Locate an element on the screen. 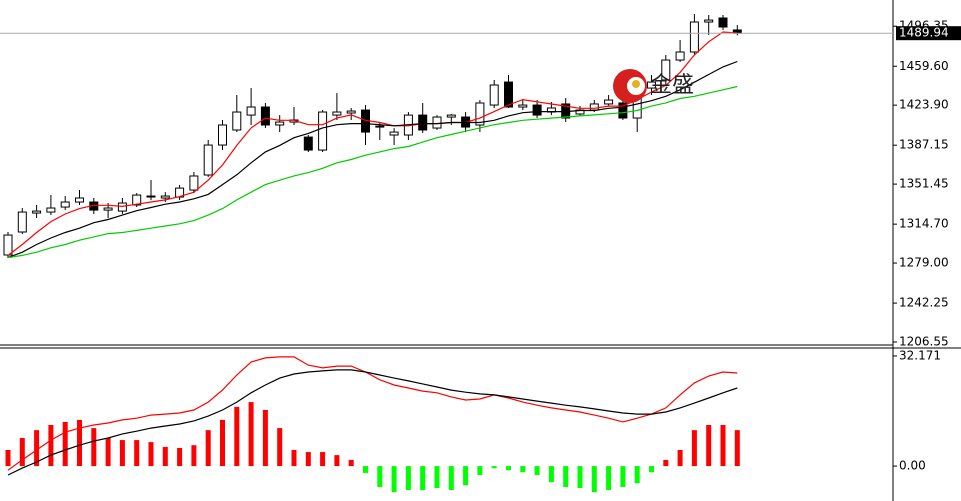 The height and width of the screenshot is (501, 961). watermark-logo-dot is located at coordinates (636, 84).